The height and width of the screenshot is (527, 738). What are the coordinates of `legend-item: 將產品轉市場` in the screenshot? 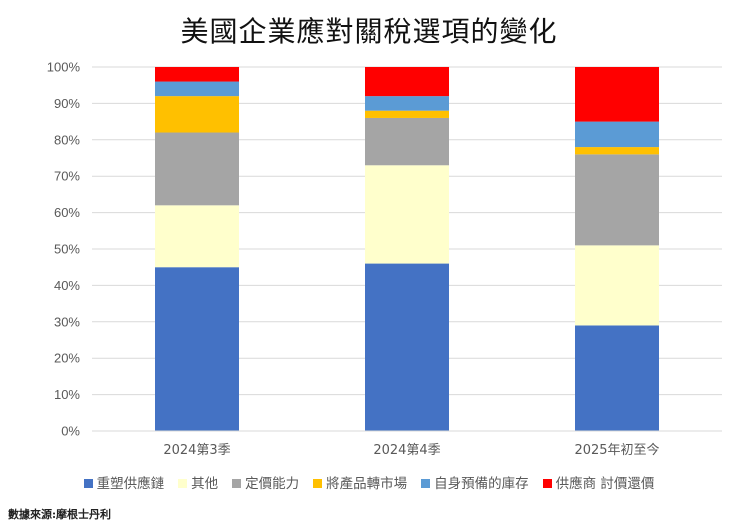 It's located at (360, 482).